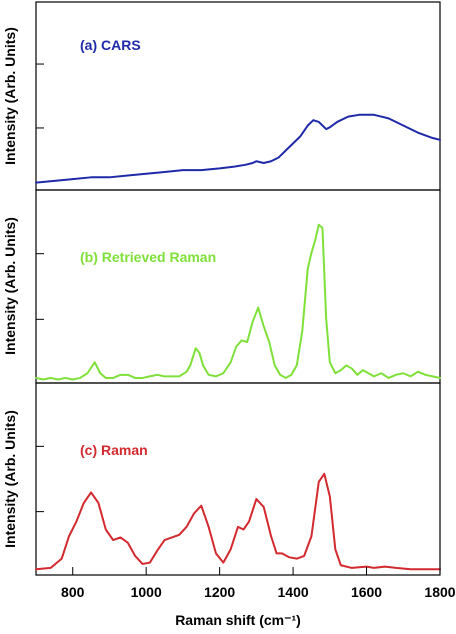 This screenshot has width=456, height=634. Describe the element at coordinates (10, 479) in the screenshot. I see `panel-c-y-label: Intensity (Arb. Units)` at that location.